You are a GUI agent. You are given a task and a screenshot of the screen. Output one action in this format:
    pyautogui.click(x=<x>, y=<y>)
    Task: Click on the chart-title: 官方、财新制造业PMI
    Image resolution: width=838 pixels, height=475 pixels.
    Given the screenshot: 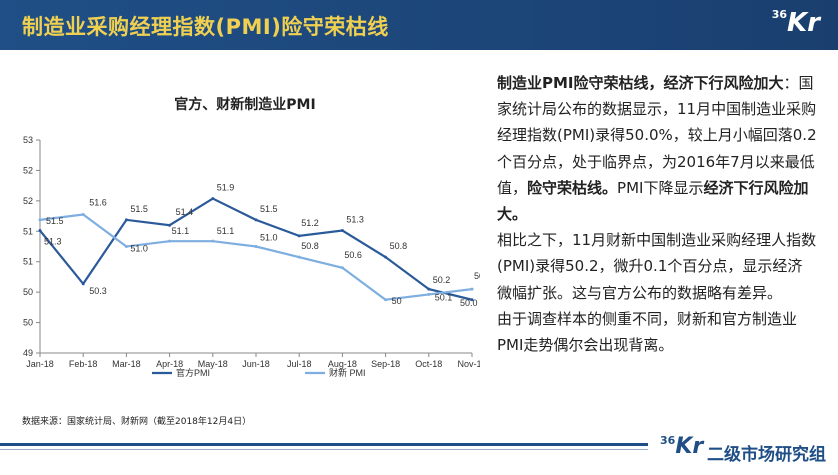 What is the action you would take?
    pyautogui.click(x=245, y=105)
    